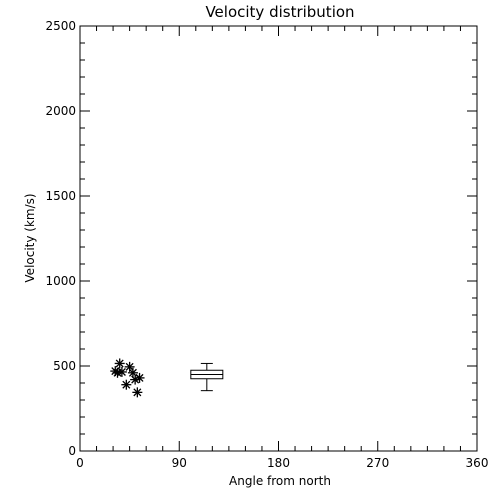  Describe the element at coordinates (377, 463) in the screenshot. I see `x-tick-label: 270` at that location.